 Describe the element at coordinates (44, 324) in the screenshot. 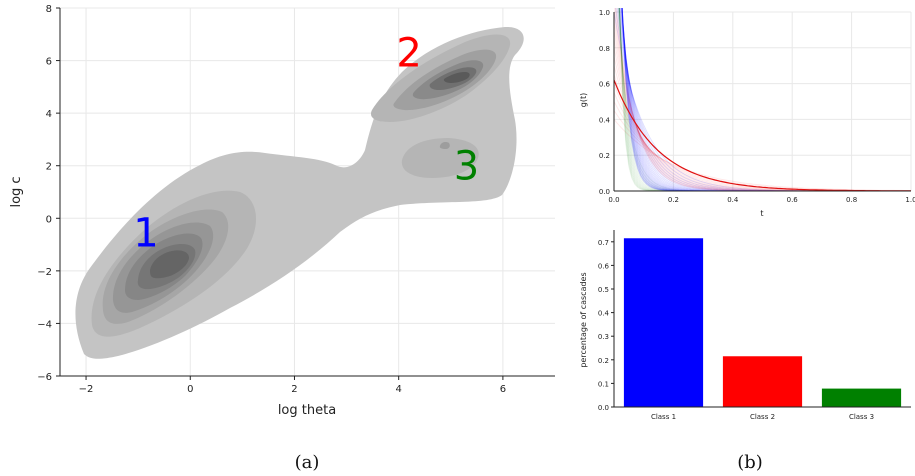

I see `y-tick-label: −4` at that location.